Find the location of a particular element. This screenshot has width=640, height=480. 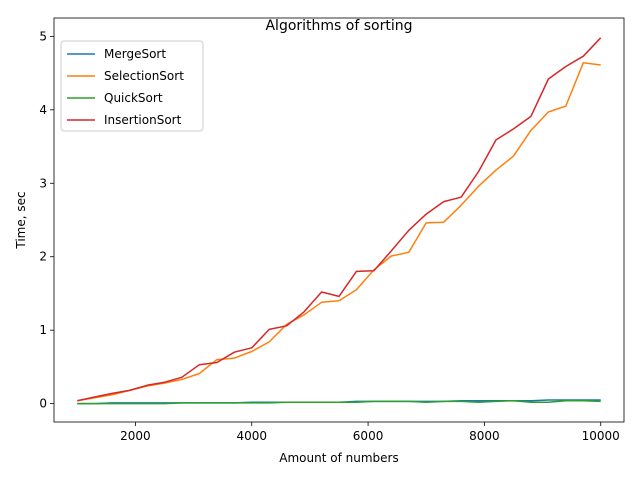

x-tick-label: 2000 is located at coordinates (135, 436).